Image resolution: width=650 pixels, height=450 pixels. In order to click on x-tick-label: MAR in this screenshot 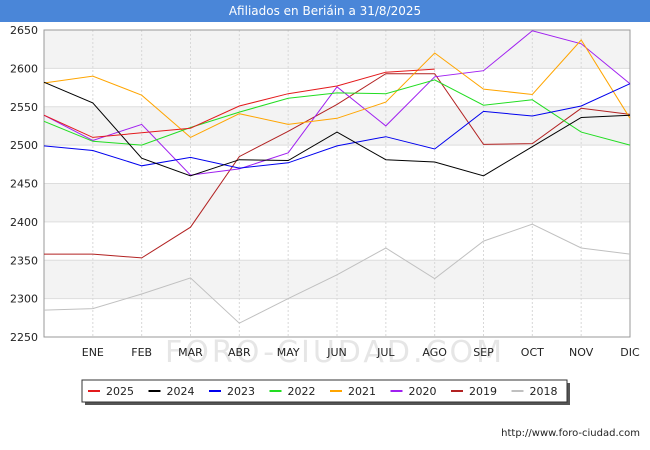, I will do `click(190, 352)`.